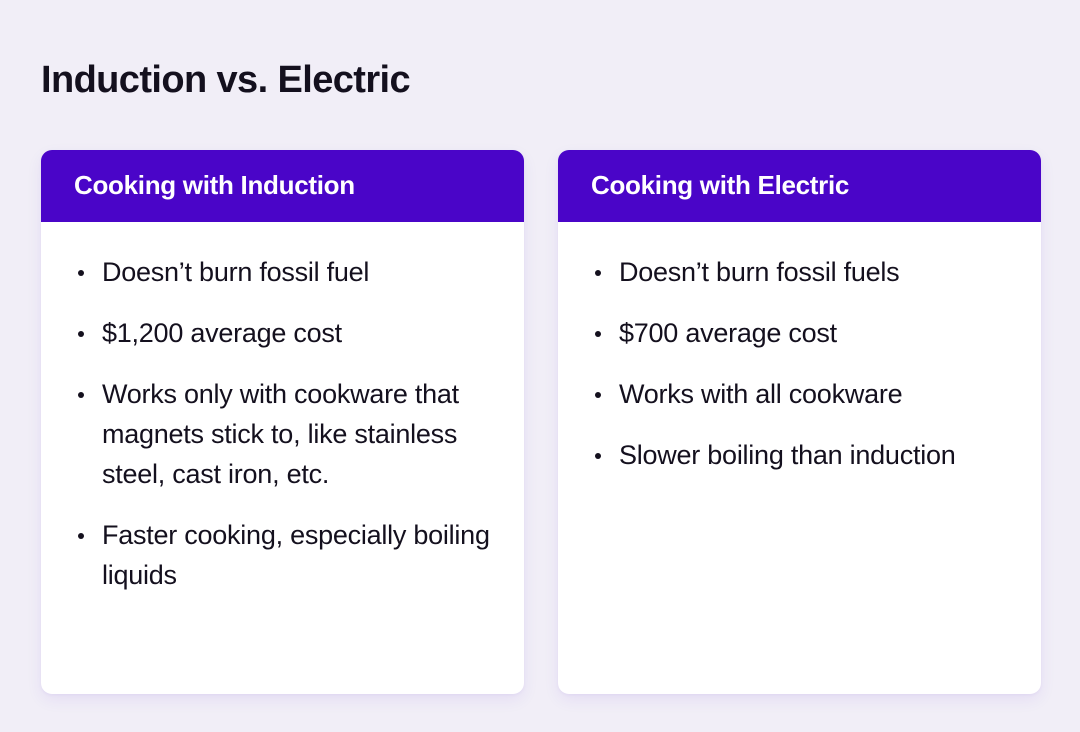  What do you see at coordinates (222, 333) in the screenshot?
I see `list-item-text: $1,200 average cost` at bounding box center [222, 333].